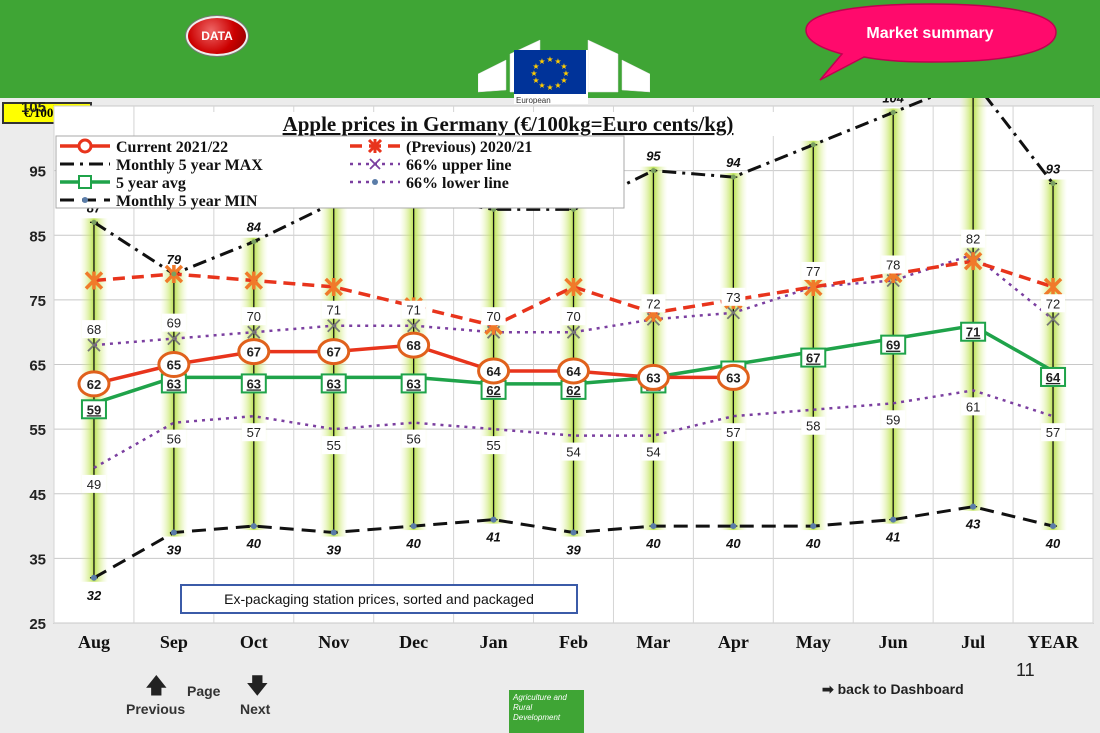 This screenshot has height=733, width=1100. Describe the element at coordinates (893, 264) in the screenshot. I see `upper-line-label: 78` at that location.